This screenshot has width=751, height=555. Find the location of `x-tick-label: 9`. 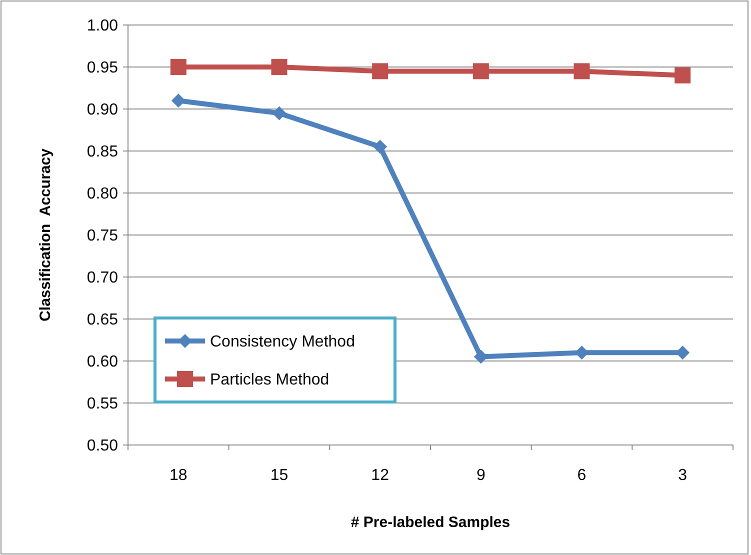

x-tick-label: 9 is located at coordinates (481, 475).